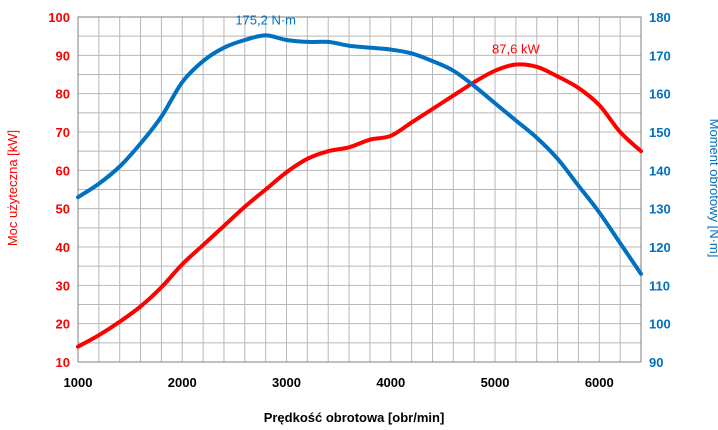  Describe the element at coordinates (63, 94) in the screenshot. I see `left-tick-label: 80` at that location.